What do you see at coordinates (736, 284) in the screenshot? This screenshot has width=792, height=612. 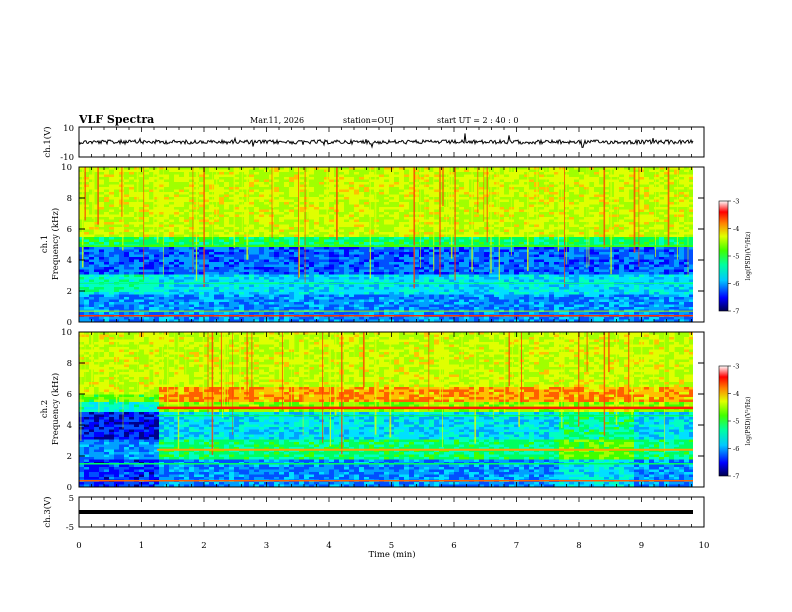 I see `cb1-label-3: -6` at bounding box center [736, 284].